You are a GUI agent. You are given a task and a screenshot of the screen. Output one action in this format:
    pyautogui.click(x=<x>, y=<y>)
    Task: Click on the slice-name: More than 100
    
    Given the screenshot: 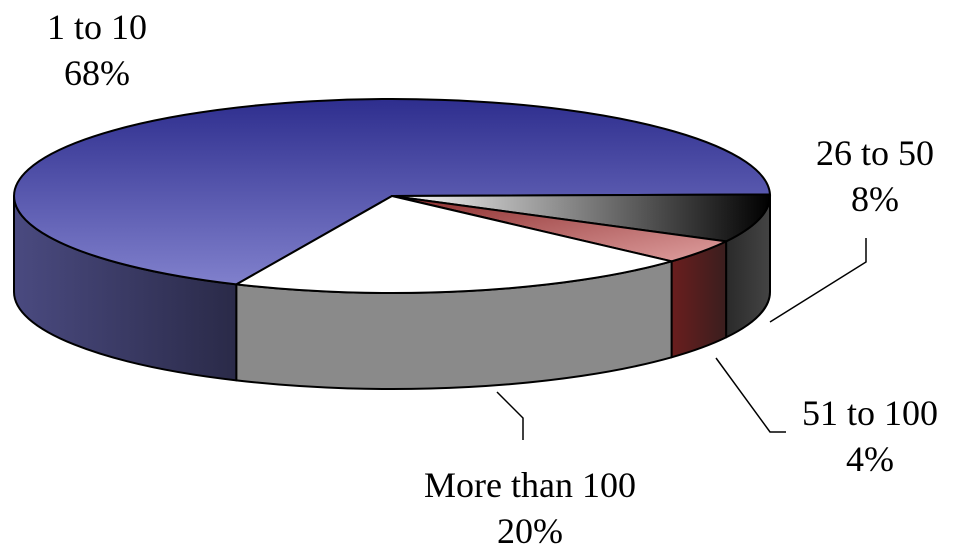 What is the action you would take?
    pyautogui.click(x=530, y=485)
    